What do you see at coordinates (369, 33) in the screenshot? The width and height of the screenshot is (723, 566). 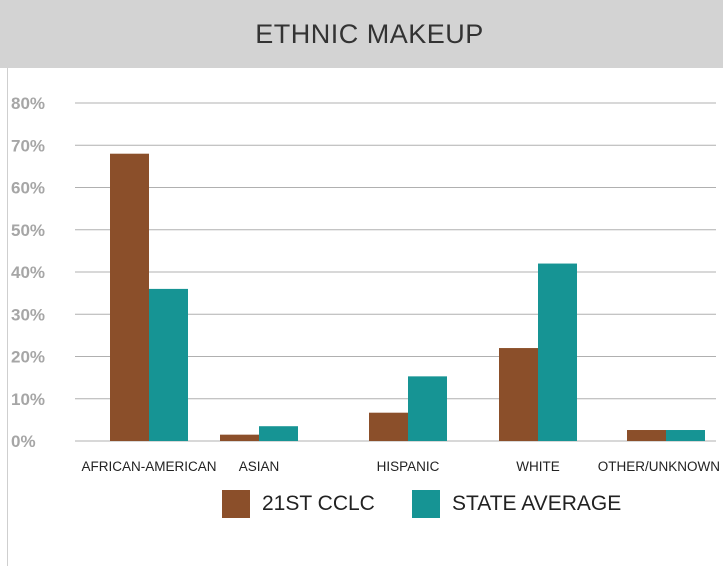 I see `chart-title: ETHNIC MAKEUP` at bounding box center [369, 33].